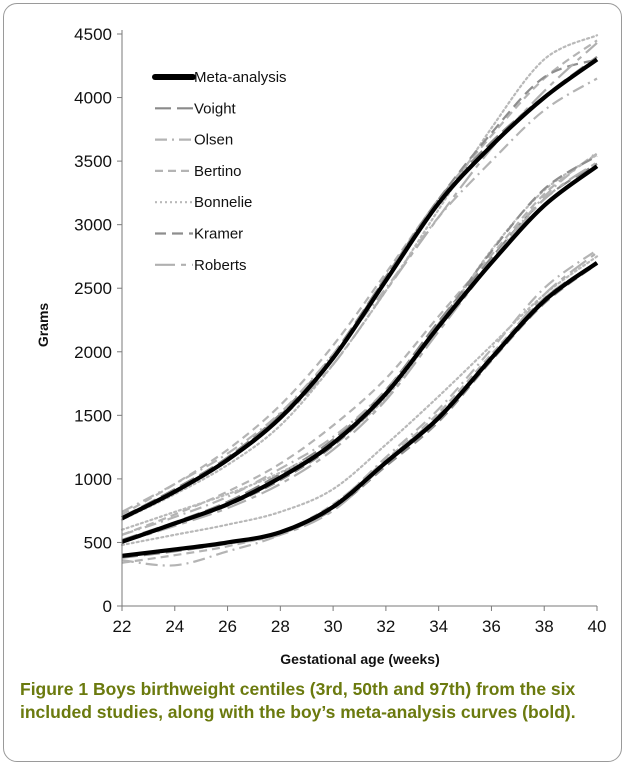 The height and width of the screenshot is (767, 627). What do you see at coordinates (93, 98) in the screenshot?
I see `y-tick-label: 4000` at bounding box center [93, 98].